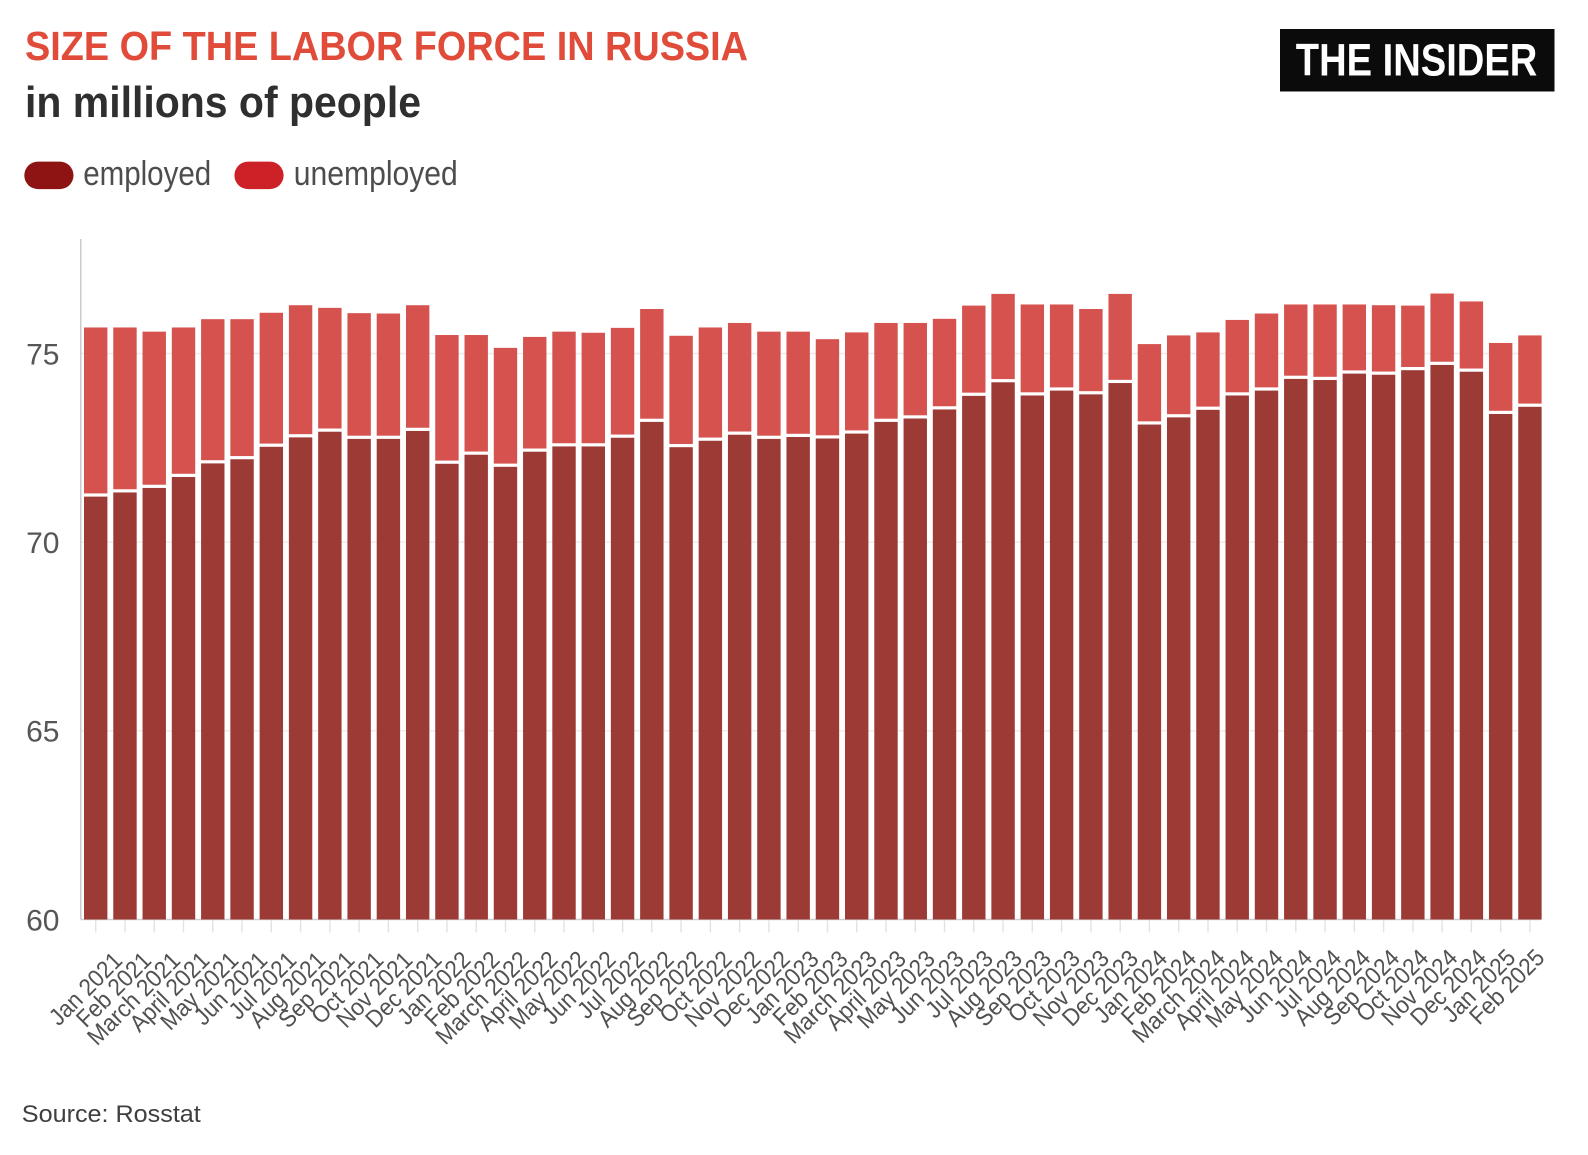 This screenshot has width=1588, height=1155. I want to click on svg-text: 70, so click(42, 543).